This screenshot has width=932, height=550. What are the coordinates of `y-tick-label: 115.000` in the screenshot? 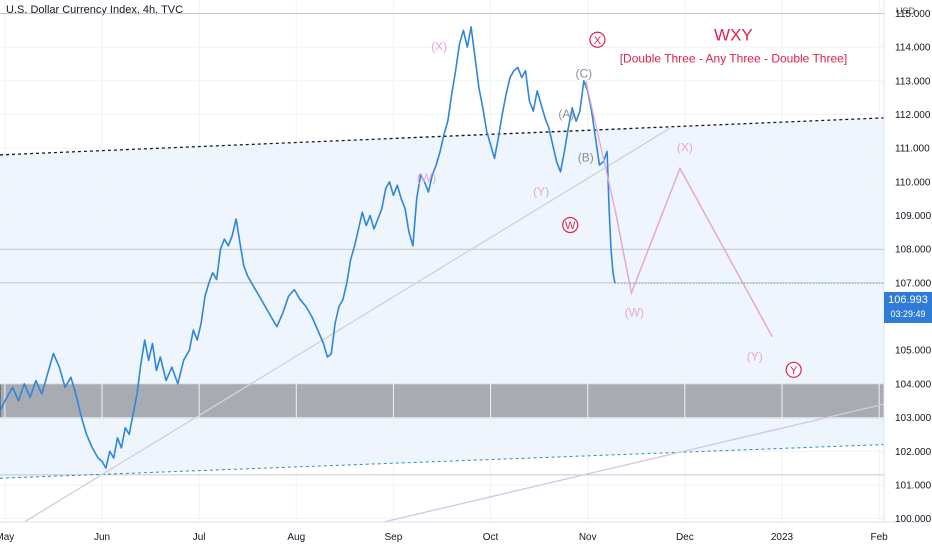 It's located at (913, 14).